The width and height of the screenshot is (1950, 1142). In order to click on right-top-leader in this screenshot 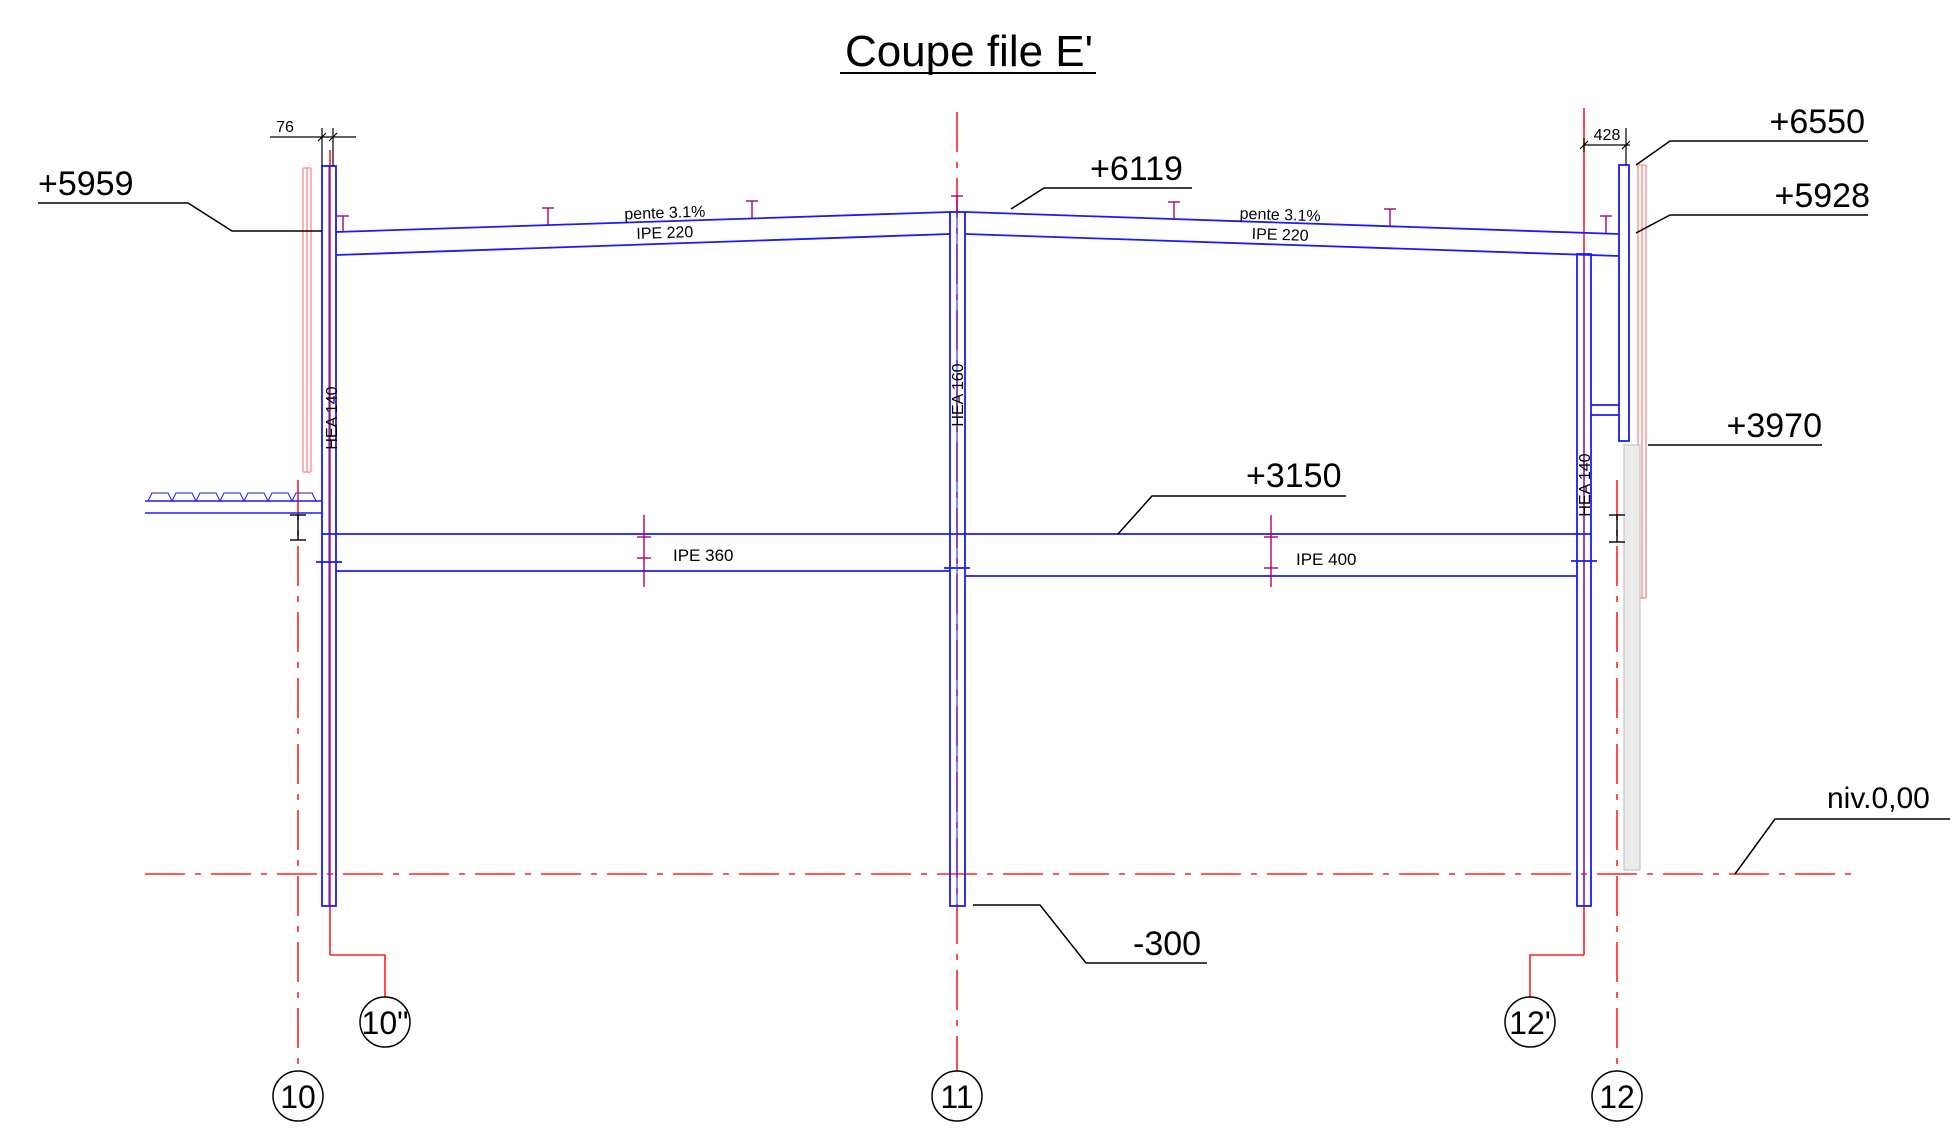, I will do `click(1751, 153)`.